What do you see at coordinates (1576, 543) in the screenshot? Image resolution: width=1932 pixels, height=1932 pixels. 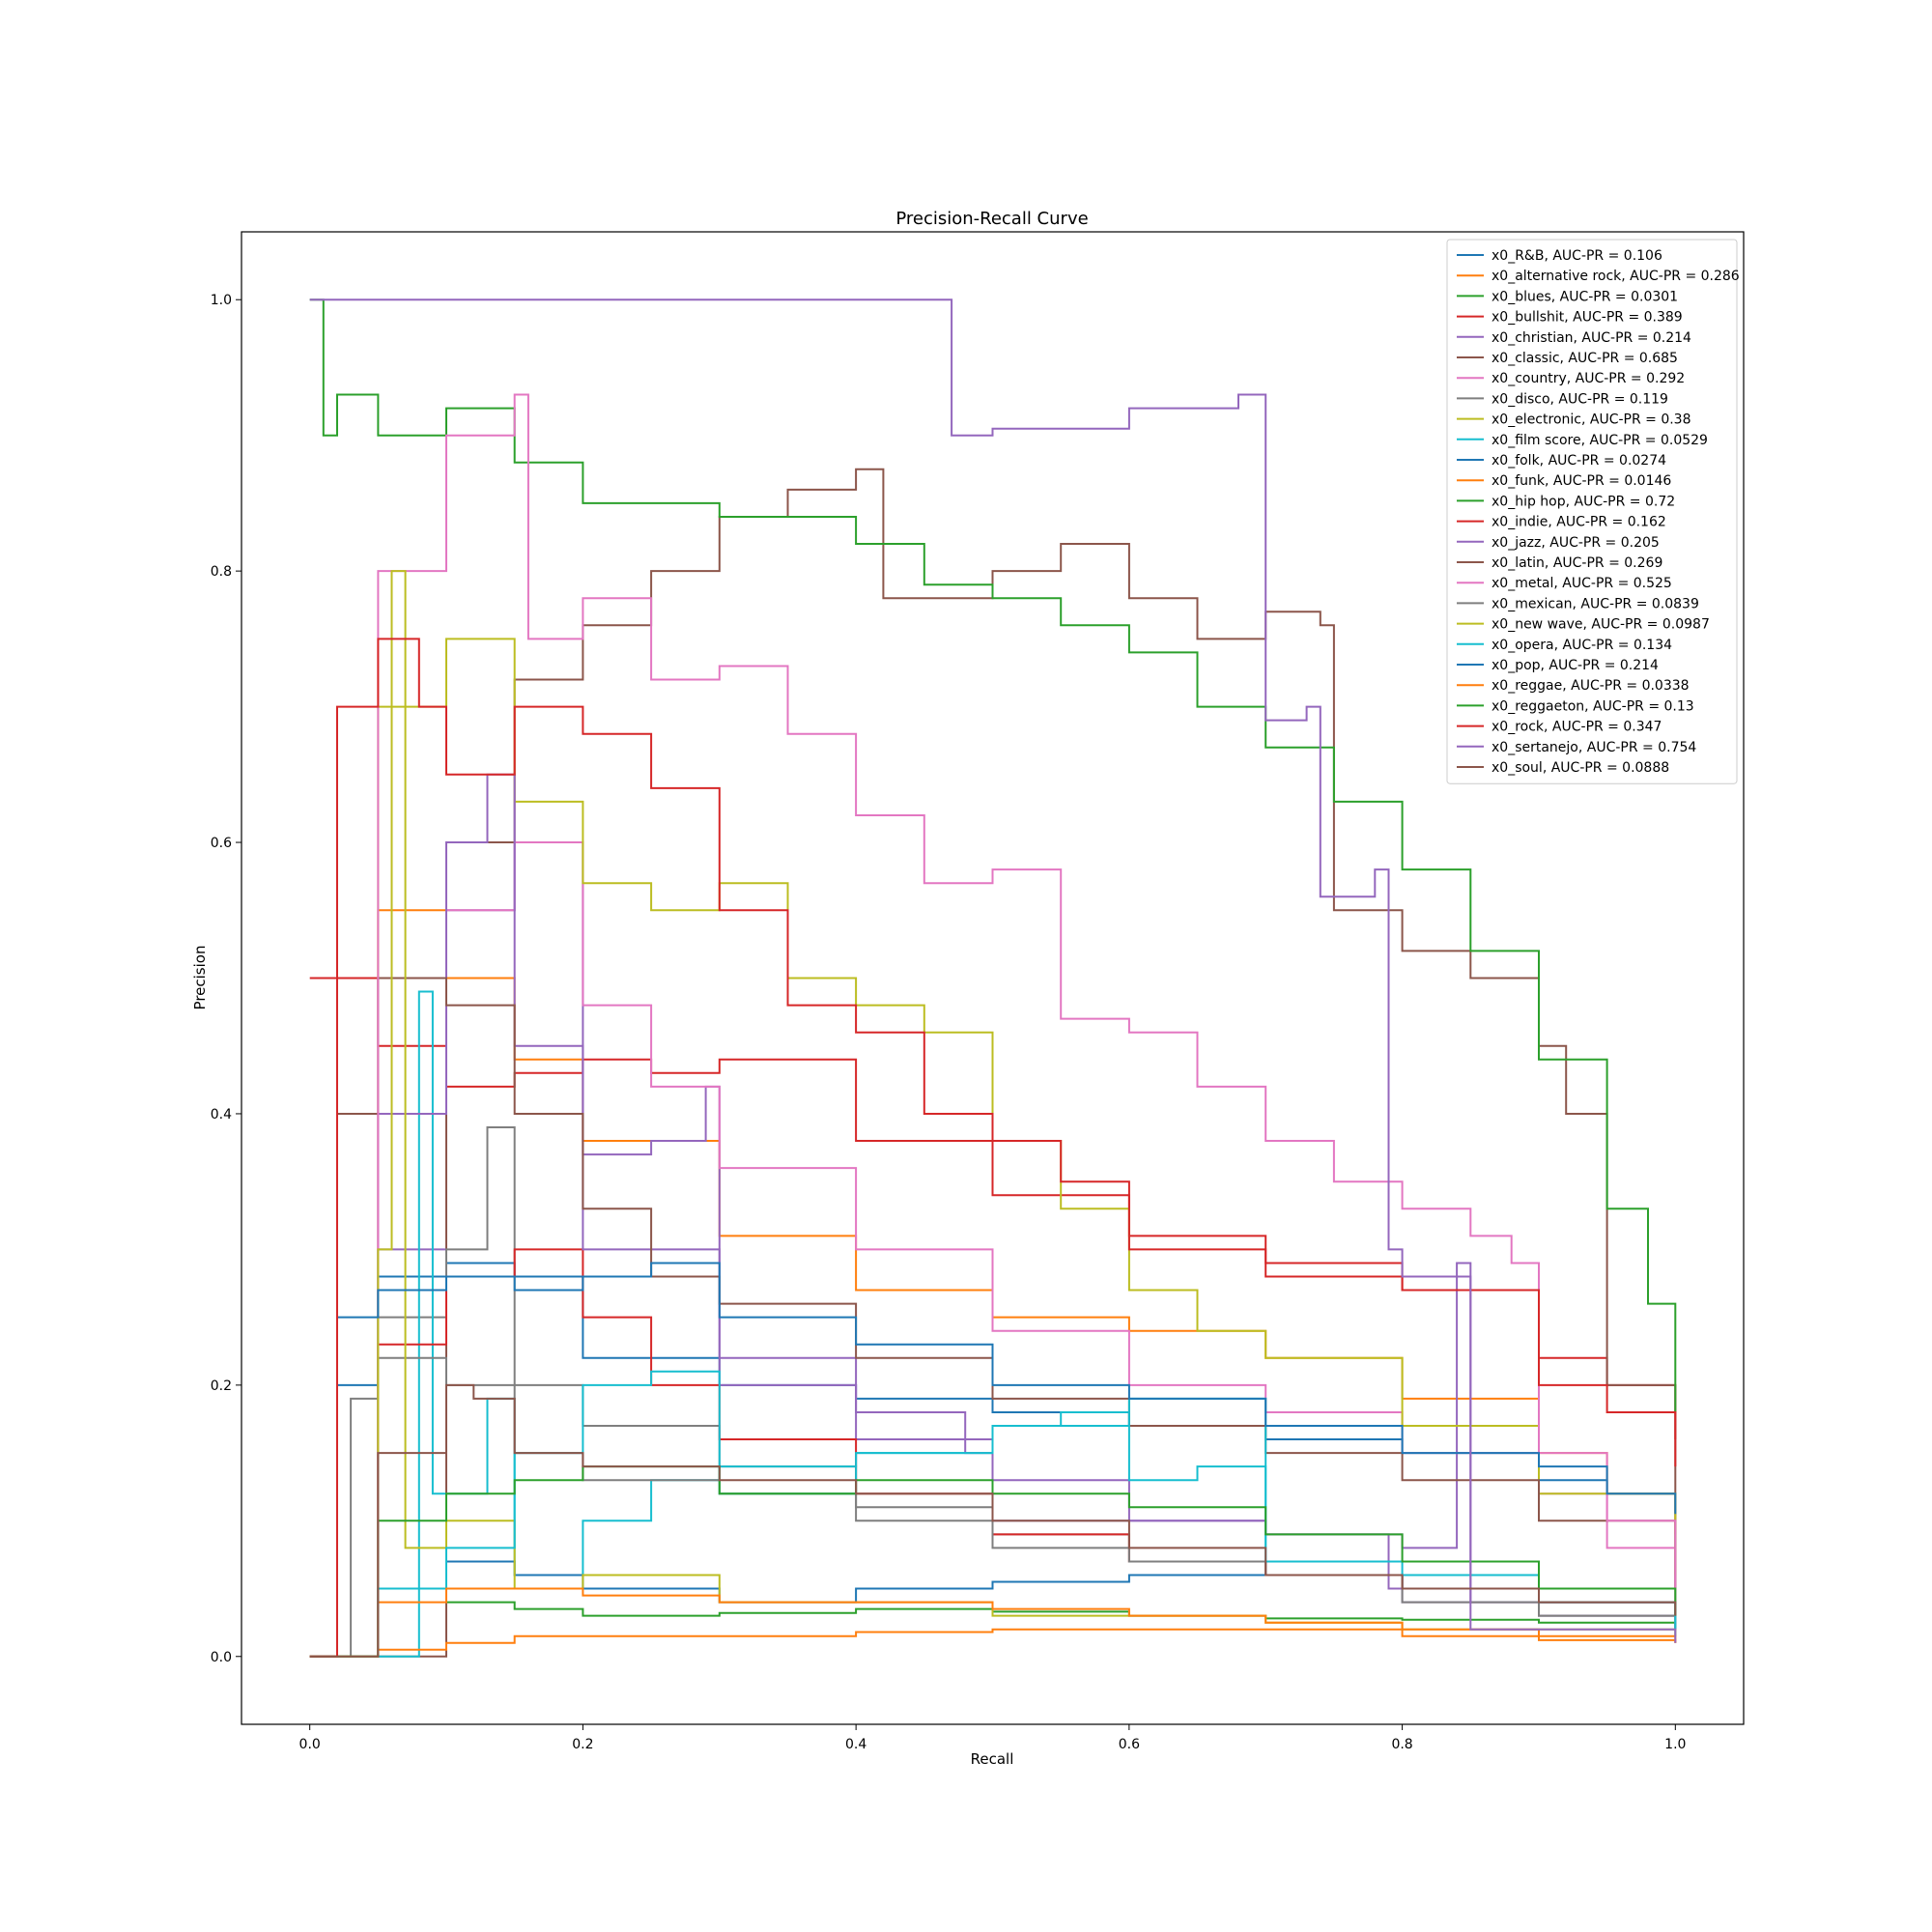 I see `legend-entry-14: x0_jazz, AUC-PR = 0.205` at bounding box center [1576, 543].